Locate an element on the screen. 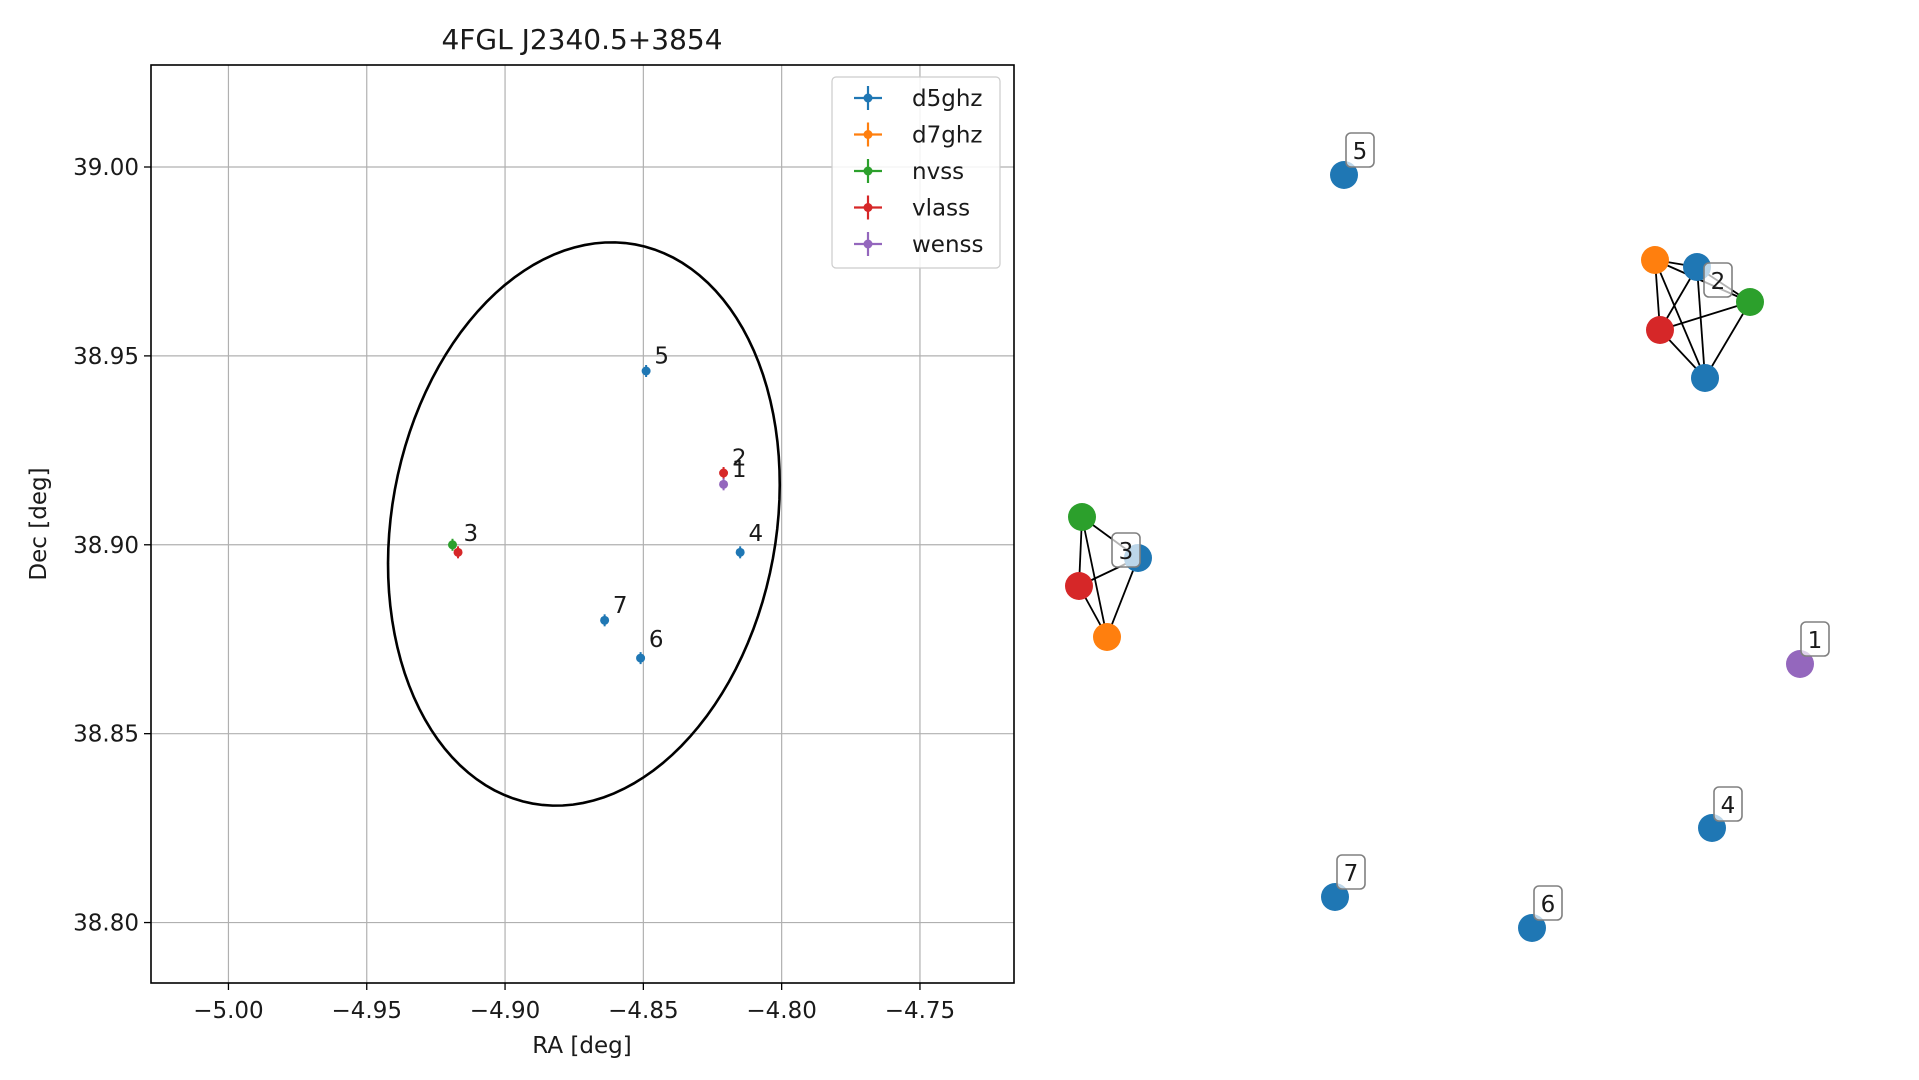  point-annotation: 3 is located at coordinates (471, 534).